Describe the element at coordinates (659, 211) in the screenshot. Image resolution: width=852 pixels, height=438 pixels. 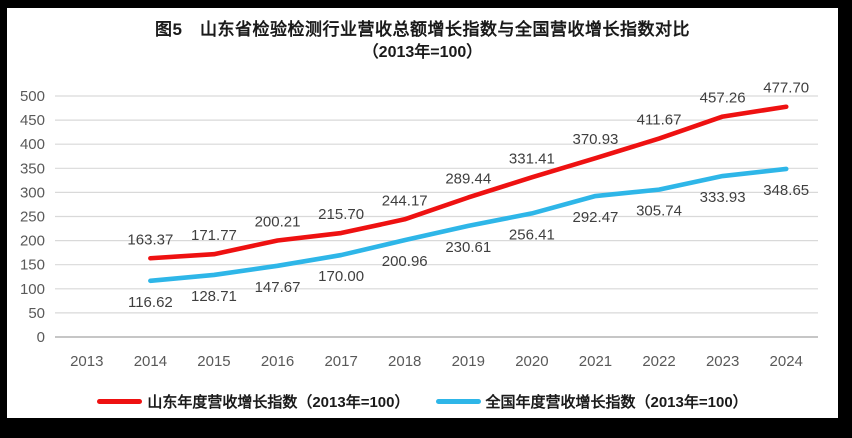
I see `data-label-national: 305.74` at that location.